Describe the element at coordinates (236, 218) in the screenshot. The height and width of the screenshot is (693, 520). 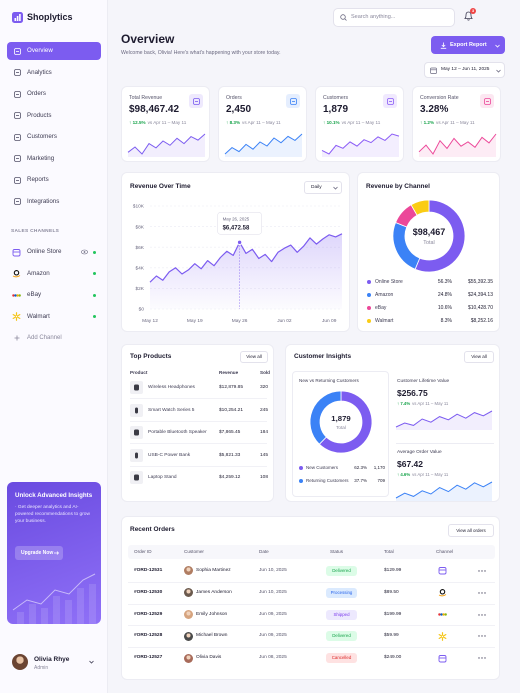
I see `tooltip-title: May 26, 2025` at that location.